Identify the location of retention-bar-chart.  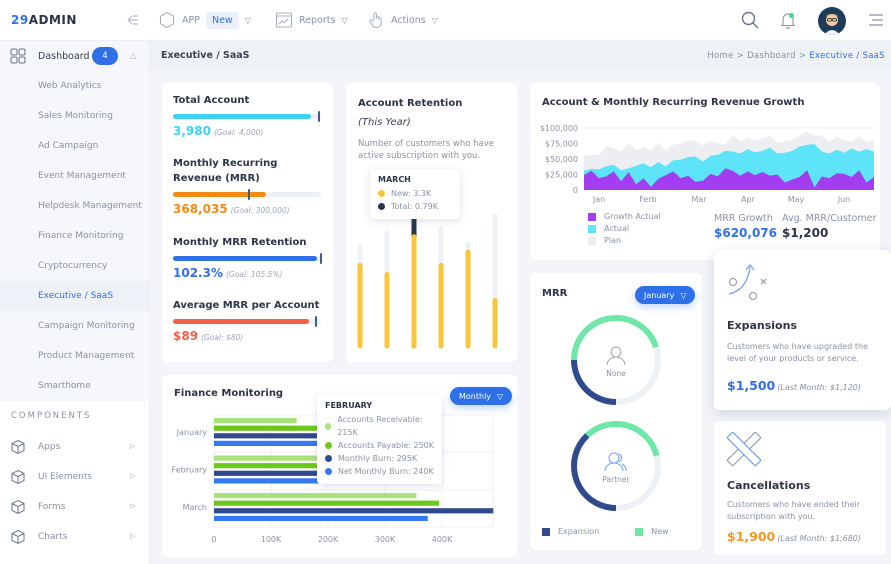
(427, 281).